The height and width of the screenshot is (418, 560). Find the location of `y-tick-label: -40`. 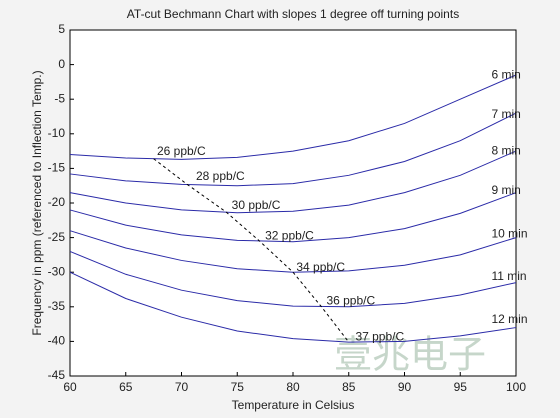

y-tick-label: -40 is located at coordinates (57, 341).